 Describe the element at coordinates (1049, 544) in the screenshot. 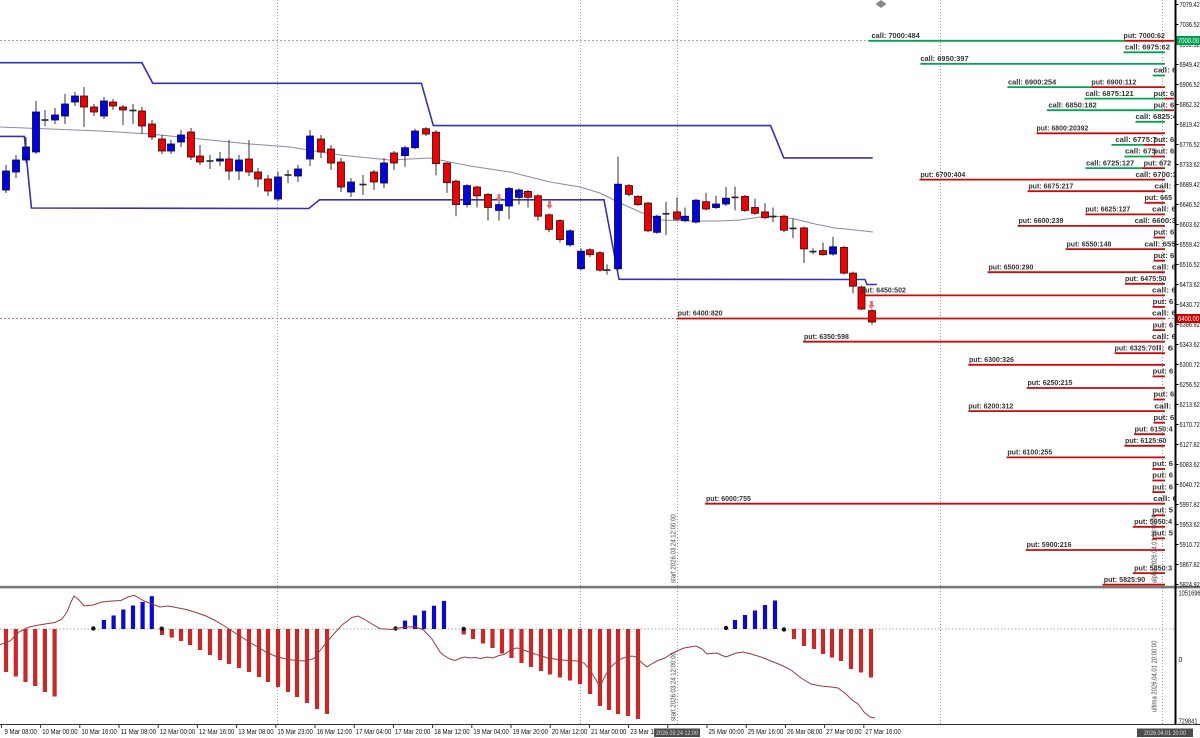

I see `svg-text: put: 5900:216` at that location.